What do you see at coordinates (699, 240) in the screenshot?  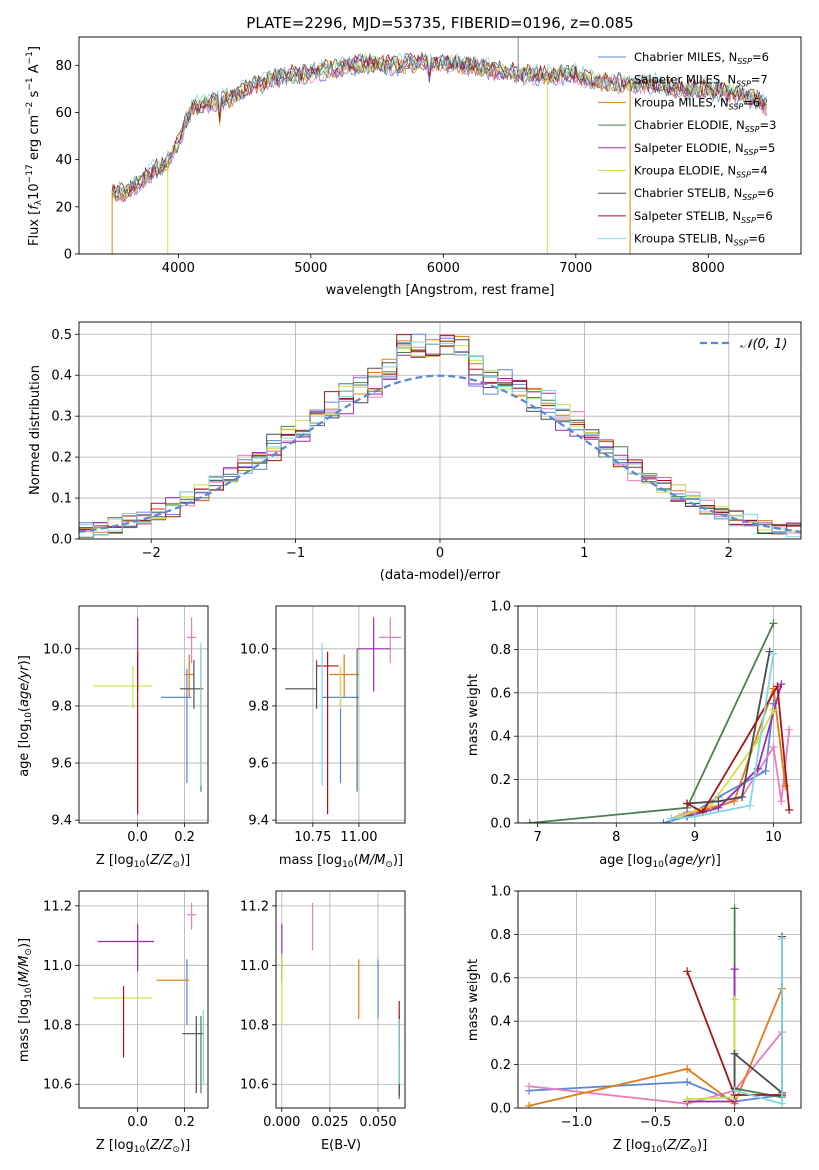 I see `legend-entry: Kroupa STELIB, NSSP=6` at bounding box center [699, 240].